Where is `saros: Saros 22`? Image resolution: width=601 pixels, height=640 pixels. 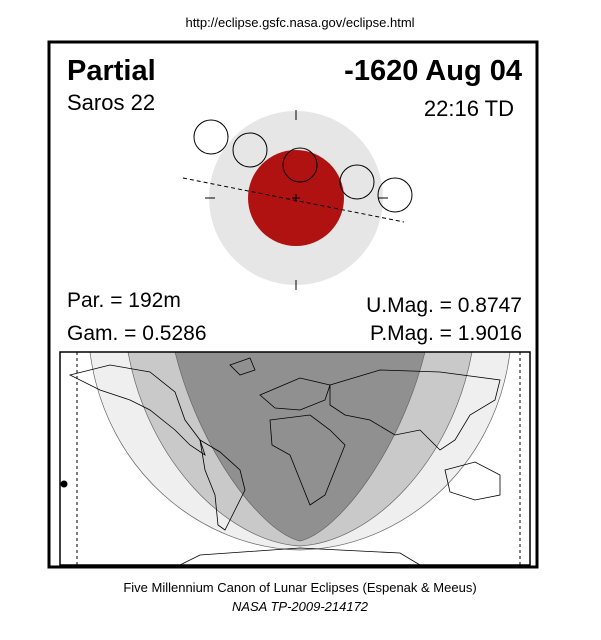
saros: Saros 22 is located at coordinates (111, 102).